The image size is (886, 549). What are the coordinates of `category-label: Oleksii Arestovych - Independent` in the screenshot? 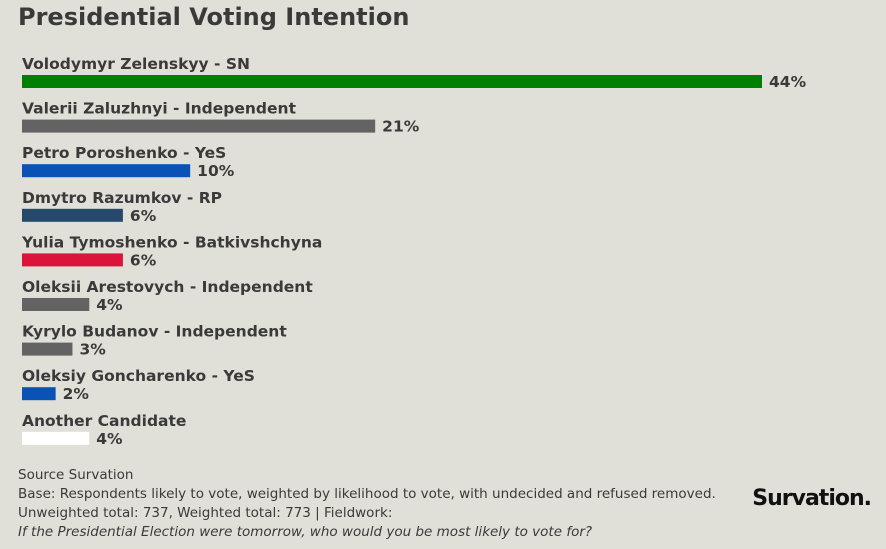 It's located at (167, 287).